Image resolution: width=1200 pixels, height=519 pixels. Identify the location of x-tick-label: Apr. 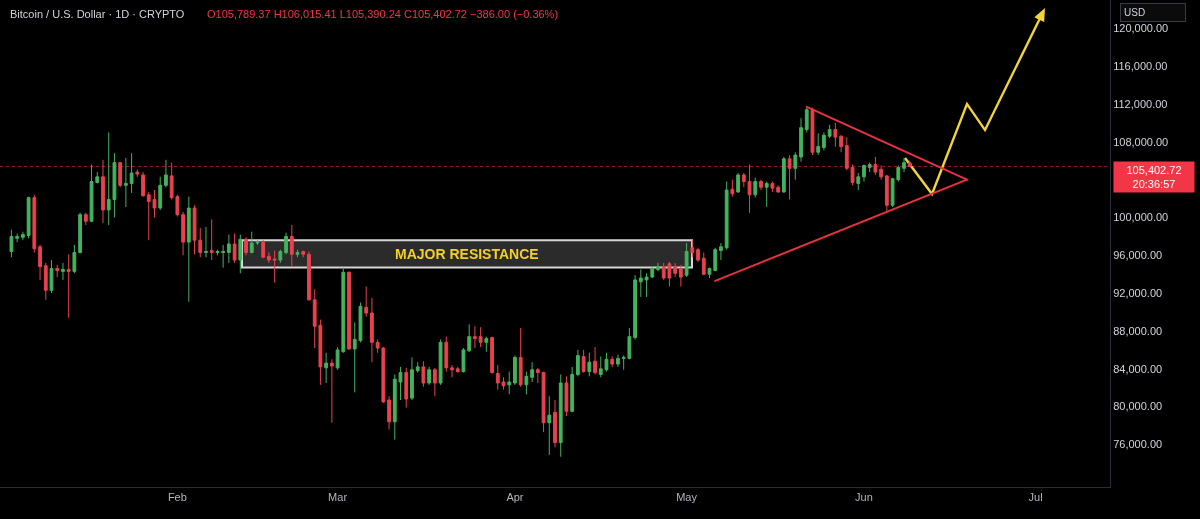
(515, 497).